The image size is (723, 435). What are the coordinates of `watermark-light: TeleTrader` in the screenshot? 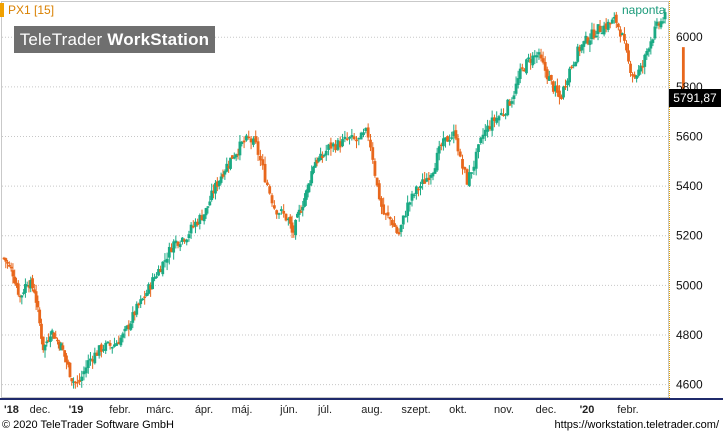 It's located at (63, 39).